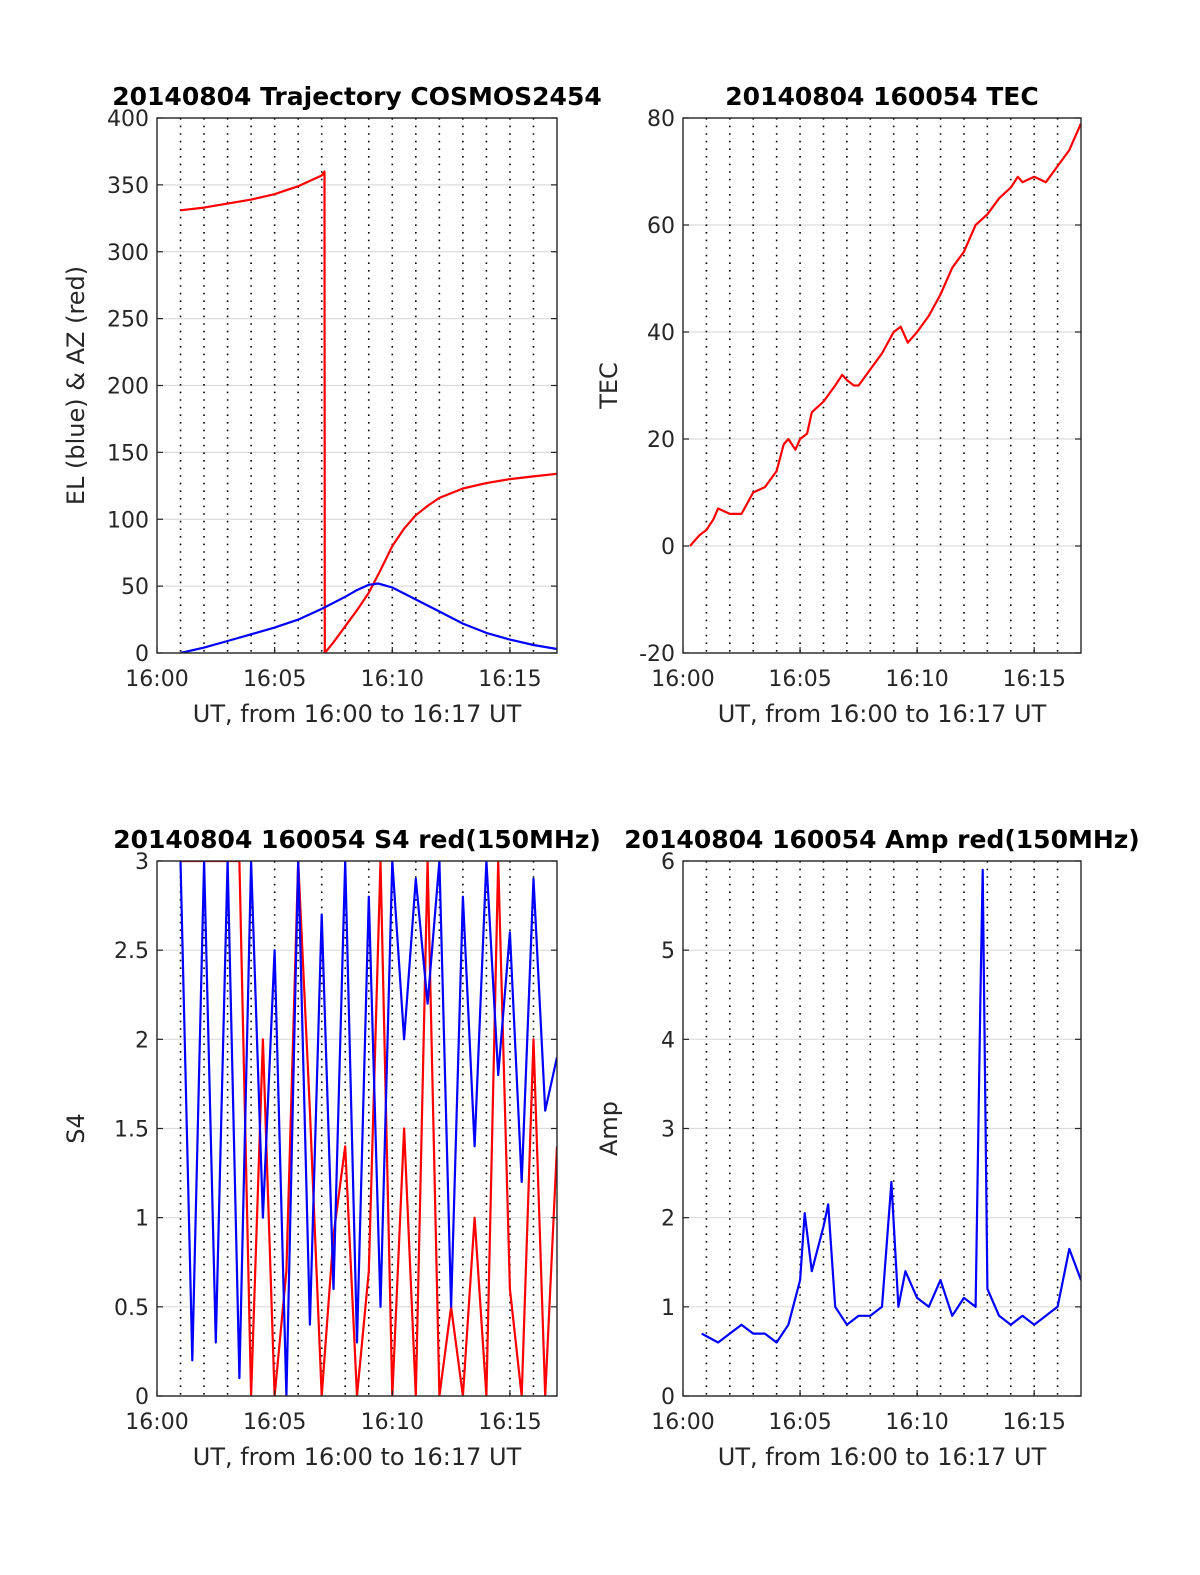 The width and height of the screenshot is (1200, 1575). Describe the element at coordinates (661, 119) in the screenshot. I see `y-tick-label: 80` at that location.